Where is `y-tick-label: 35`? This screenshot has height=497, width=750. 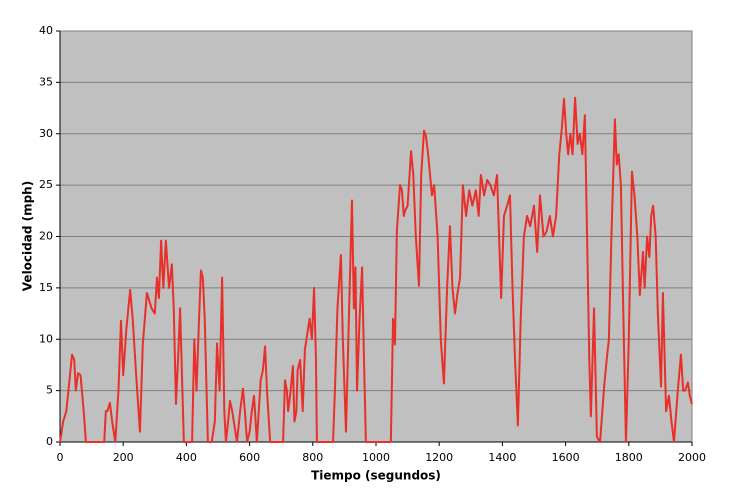
y-tick-label: 35 is located at coordinates (46, 81).